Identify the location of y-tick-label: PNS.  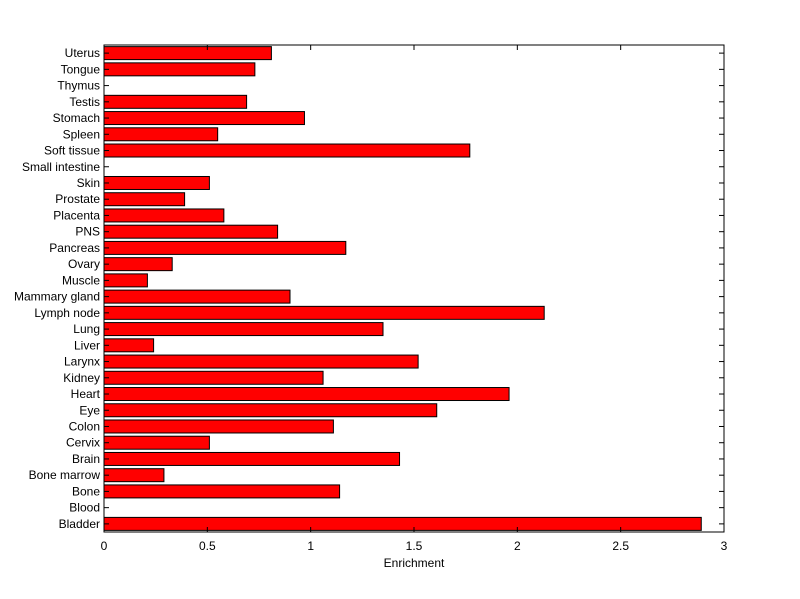
(87, 232).